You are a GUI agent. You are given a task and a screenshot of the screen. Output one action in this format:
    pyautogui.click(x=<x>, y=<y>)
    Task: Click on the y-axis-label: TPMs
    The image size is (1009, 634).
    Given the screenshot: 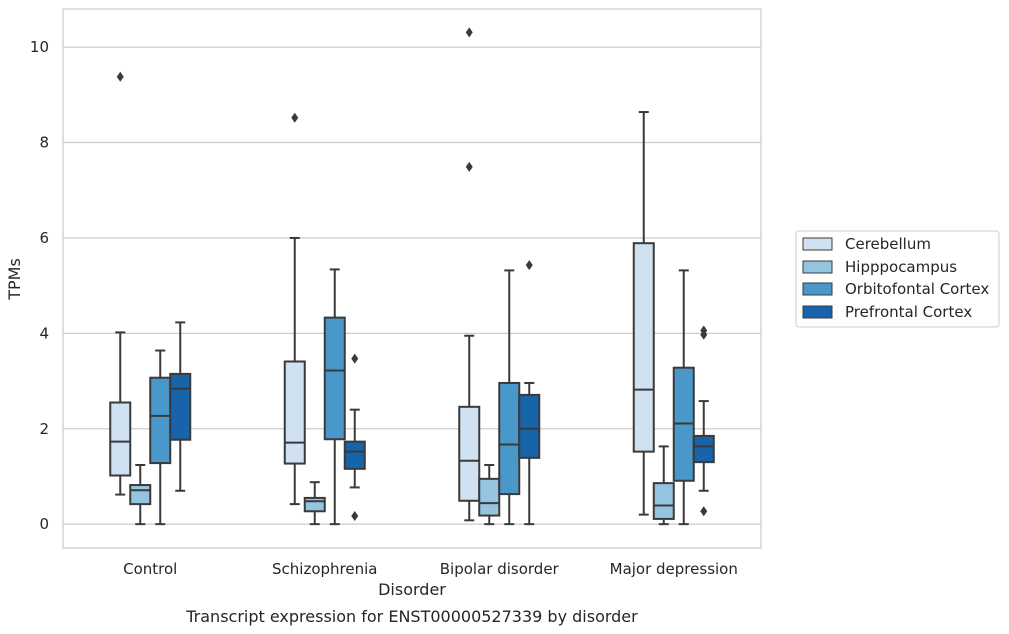 What is the action you would take?
    pyautogui.click(x=14, y=279)
    